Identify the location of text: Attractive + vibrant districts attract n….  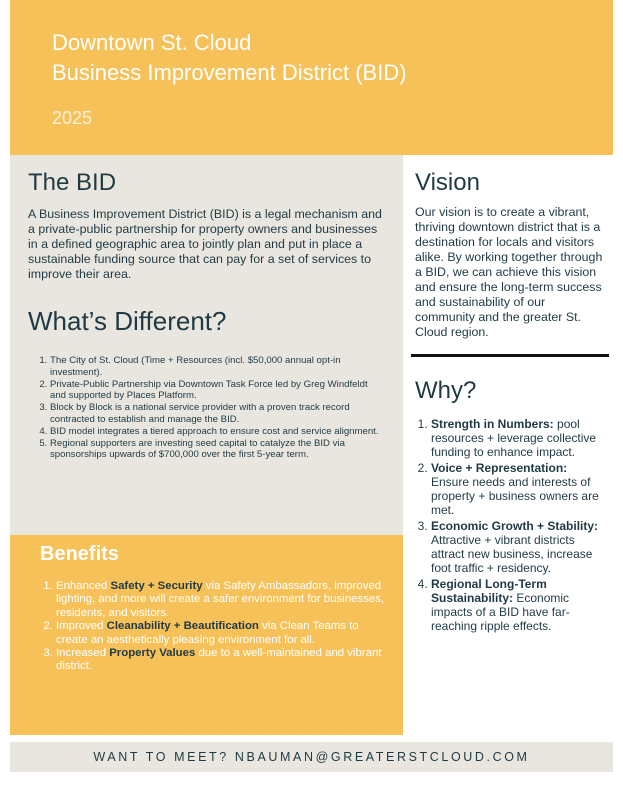
(512, 554).